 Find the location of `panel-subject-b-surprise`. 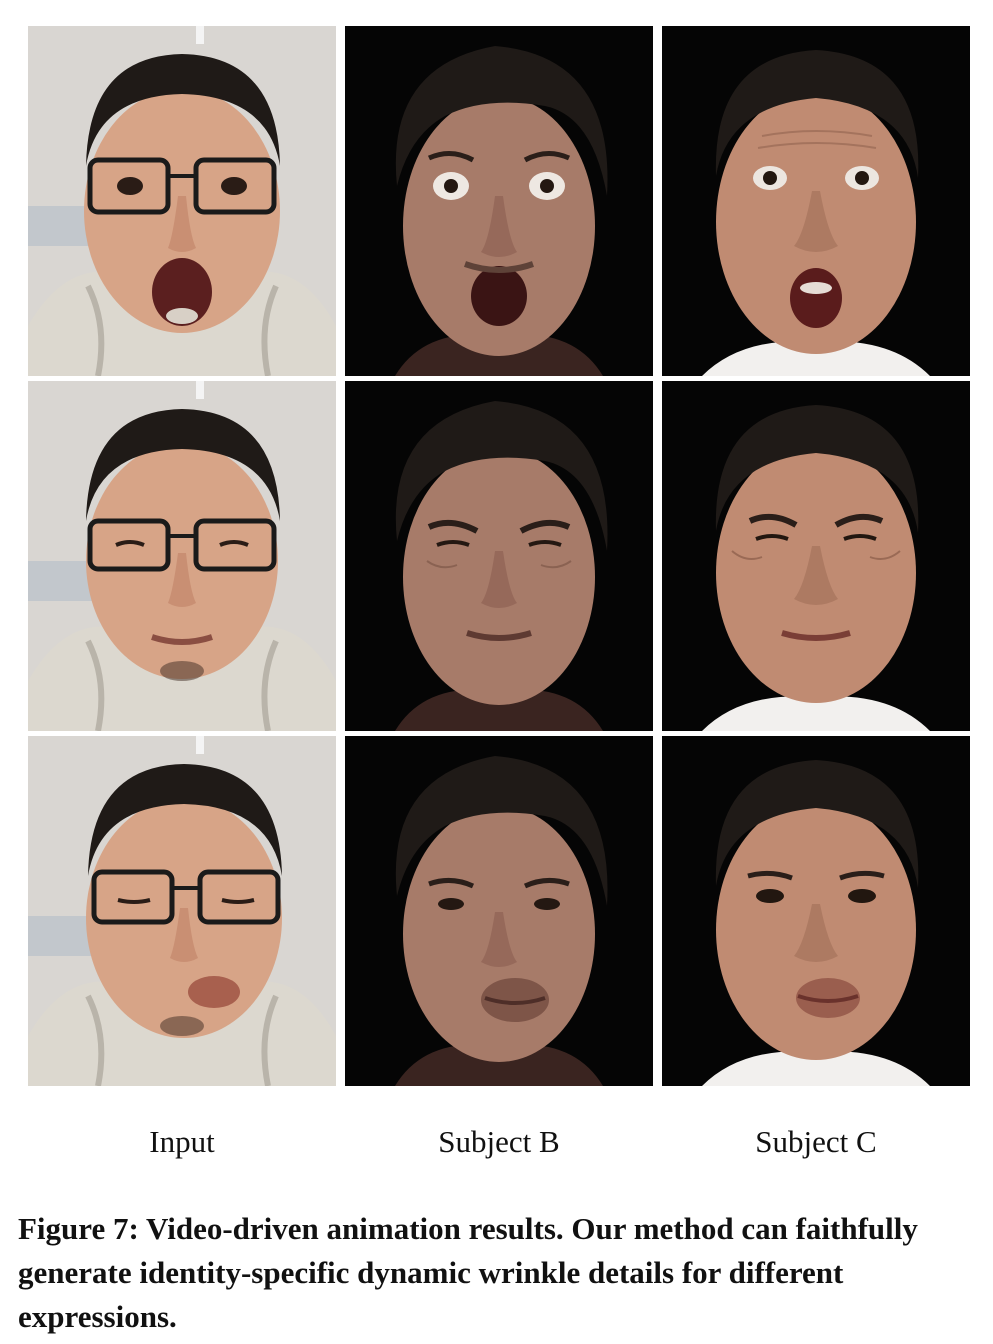

panel-subject-b-surprise is located at coordinates (499, 201).